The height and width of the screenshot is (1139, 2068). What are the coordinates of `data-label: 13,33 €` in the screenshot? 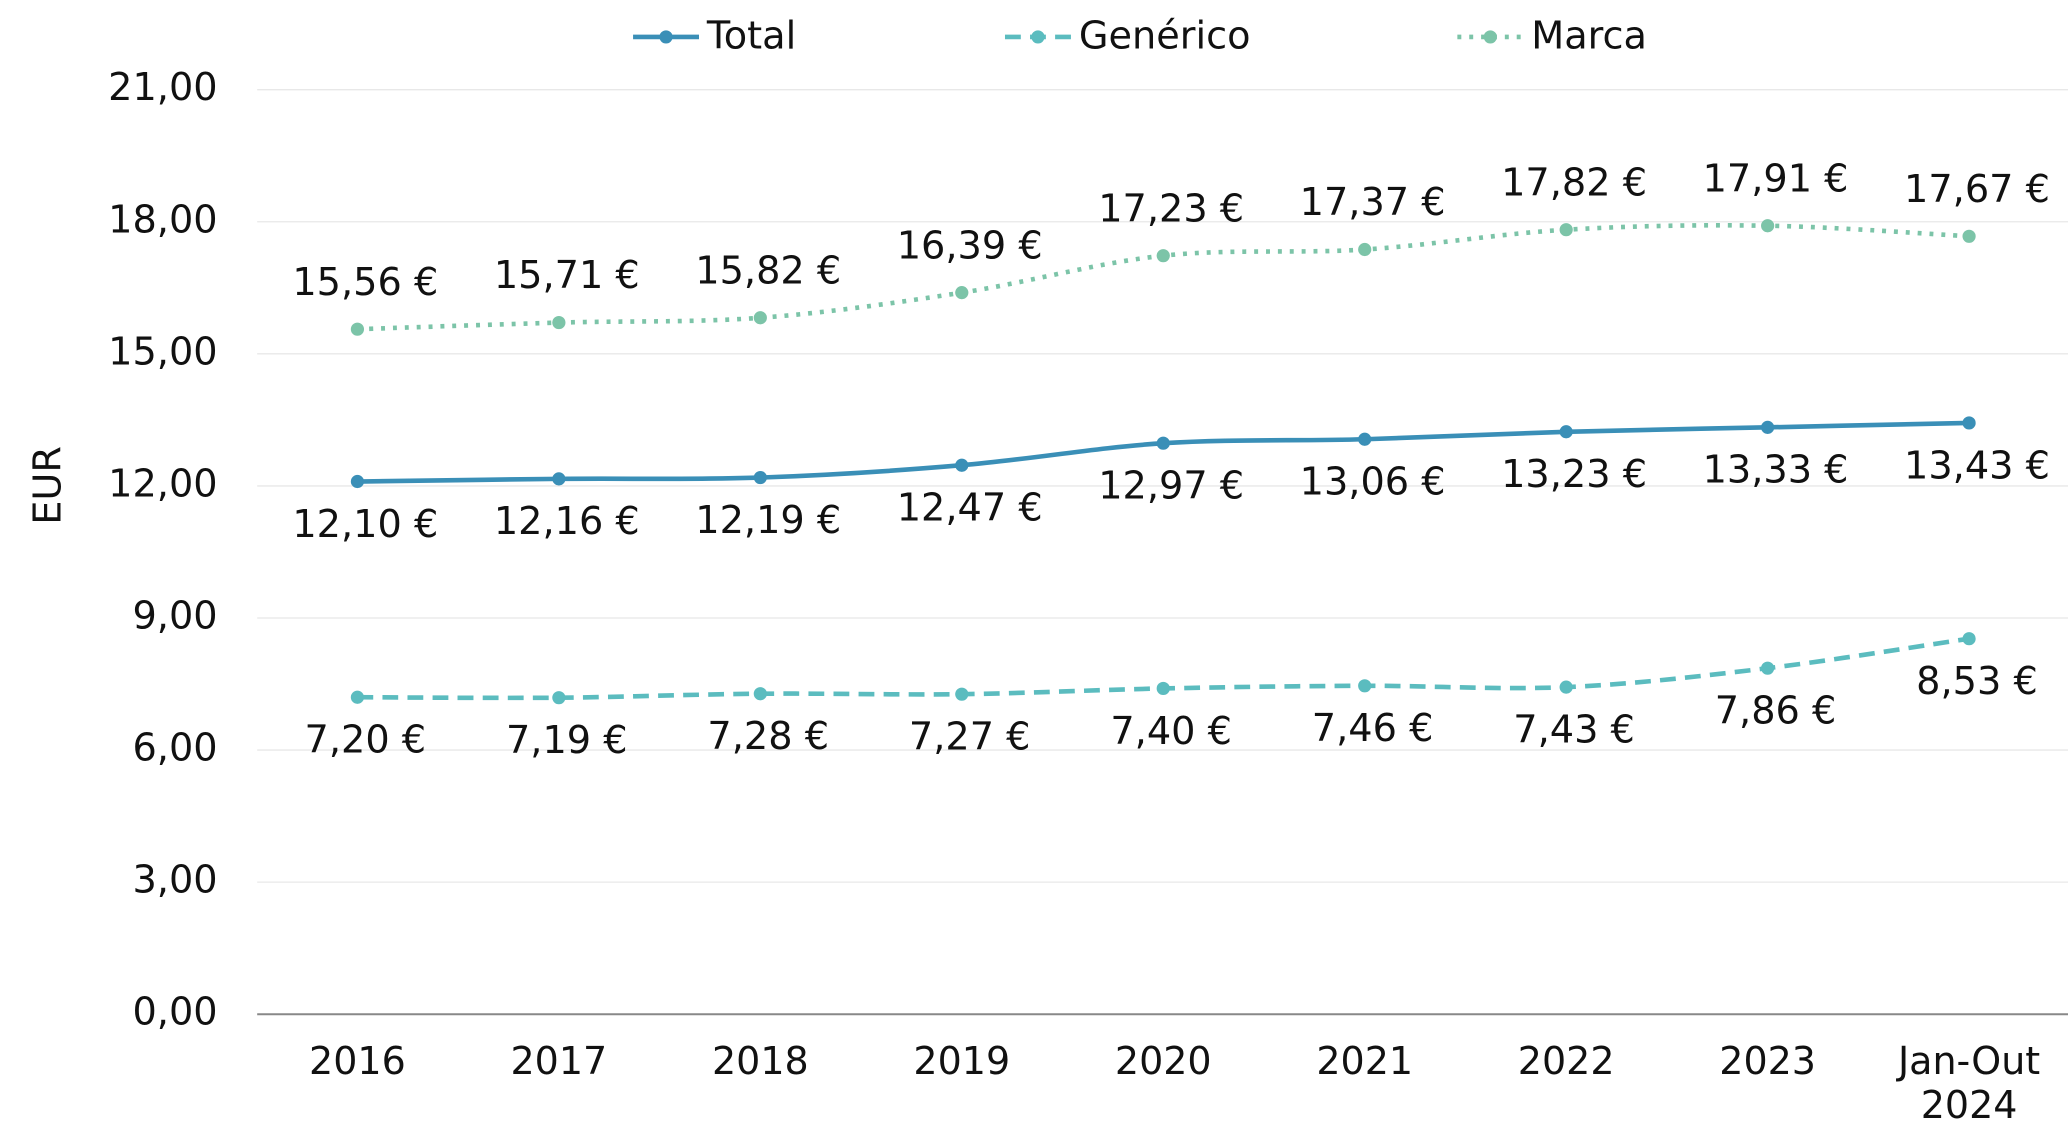 It's located at (1776, 471).